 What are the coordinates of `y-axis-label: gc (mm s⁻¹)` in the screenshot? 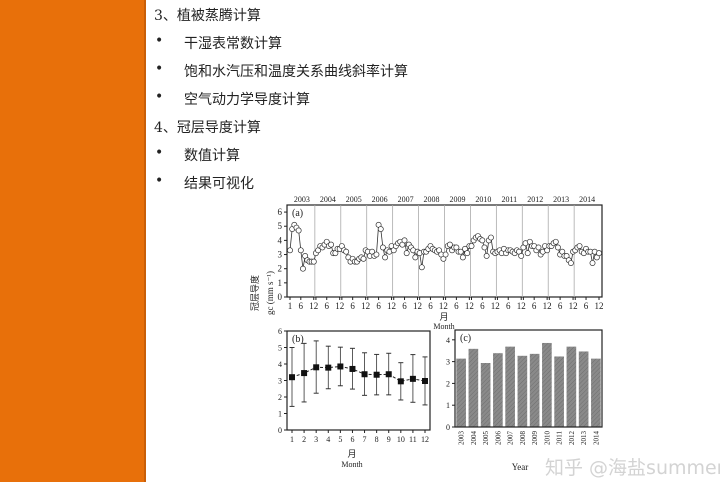 It's located at (270, 293).